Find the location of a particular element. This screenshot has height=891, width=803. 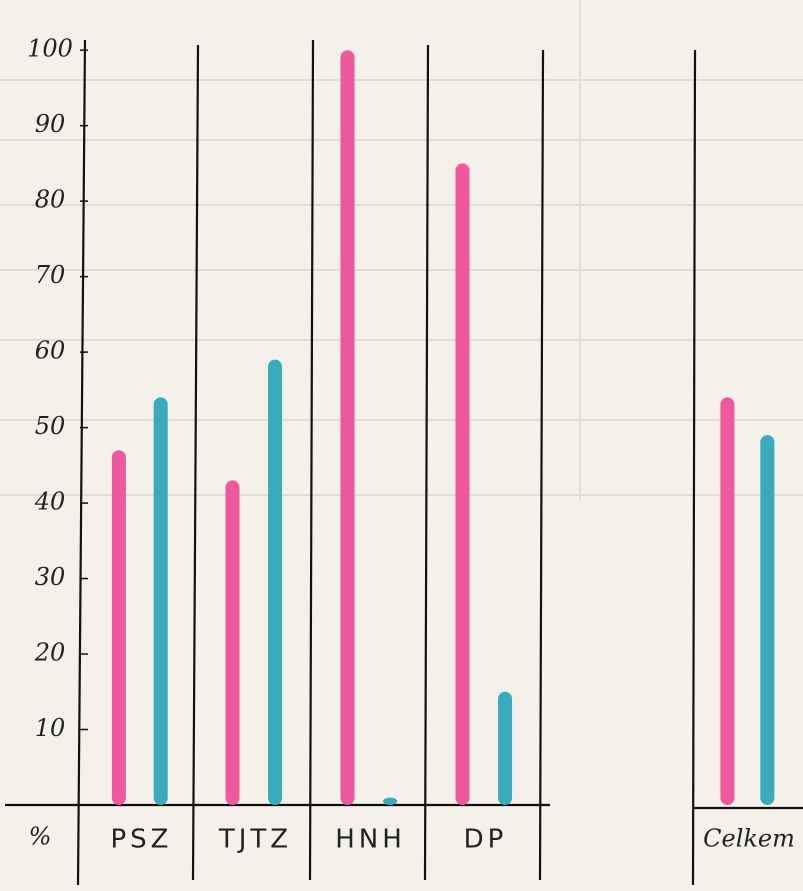

y-tick-label: 70 is located at coordinates (50, 275).